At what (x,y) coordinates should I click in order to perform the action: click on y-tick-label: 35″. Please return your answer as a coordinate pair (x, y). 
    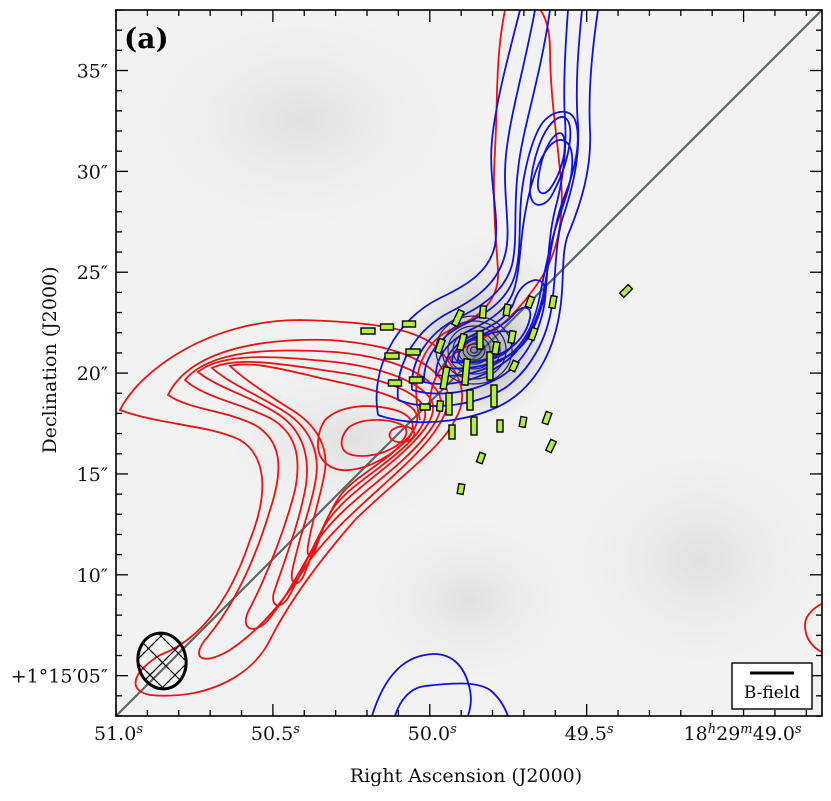
    Looking at the image, I should click on (92, 72).